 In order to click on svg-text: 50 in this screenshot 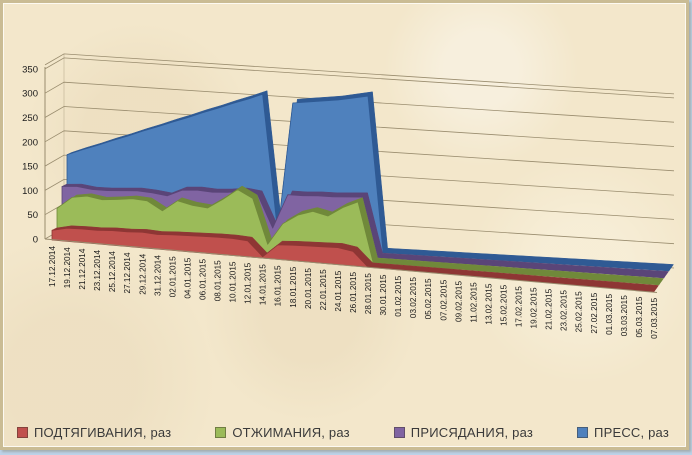, I will do `click(32, 215)`.